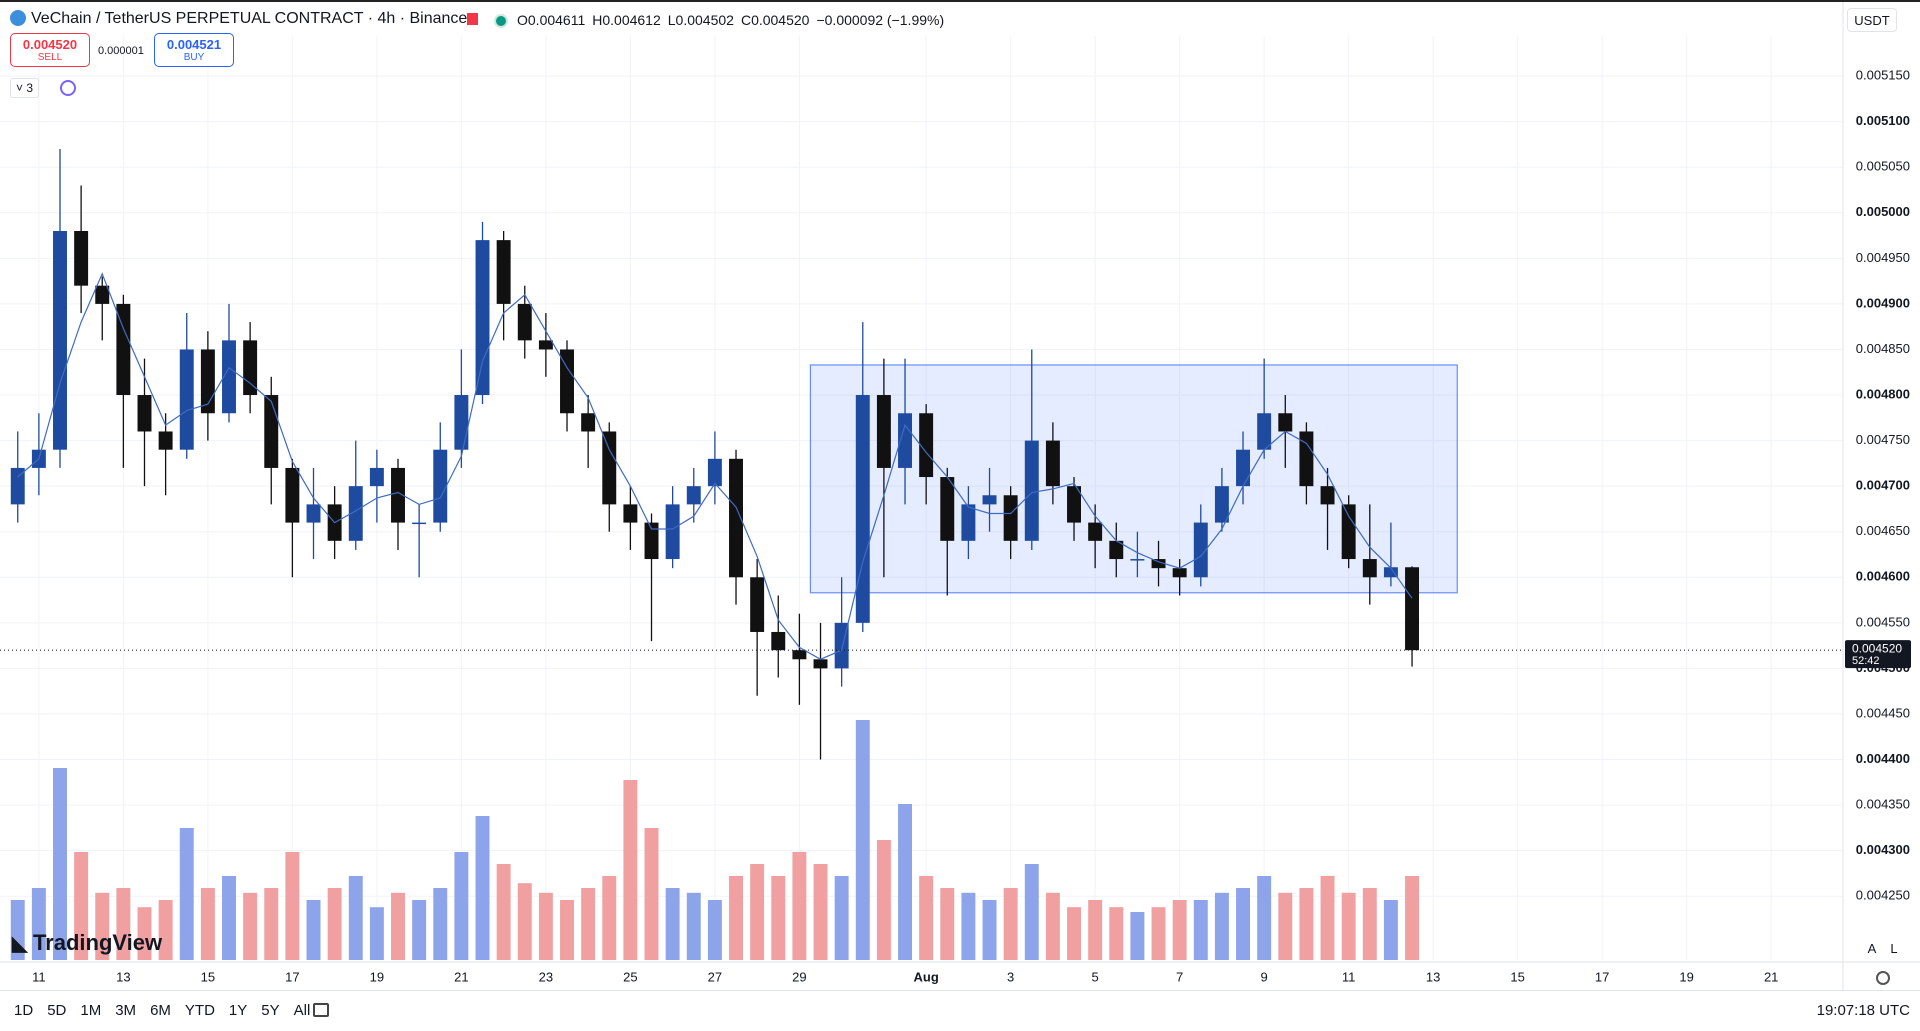  I want to click on range-button: 6M, so click(160, 1010).